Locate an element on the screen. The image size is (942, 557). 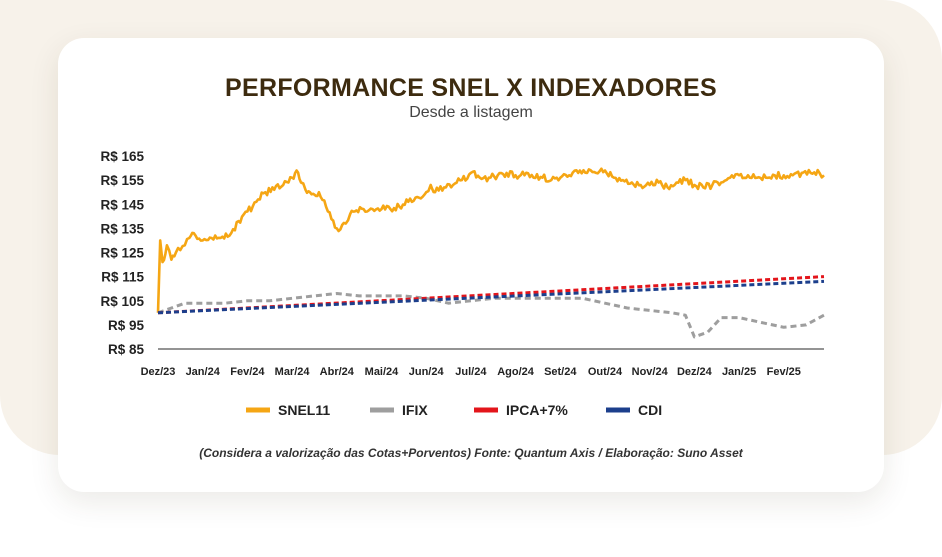
x-tick-label: Nov/24 is located at coordinates (650, 372).